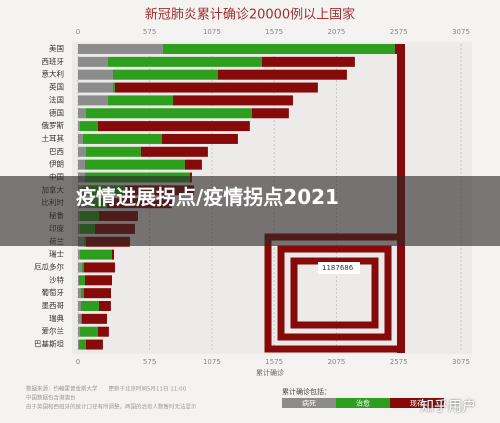 The width and height of the screenshot is (500, 423). I want to click on note: 由于英国和西班牙的统计口径有所调整，两国的治愈人数暂时无法显示, so click(111, 407).